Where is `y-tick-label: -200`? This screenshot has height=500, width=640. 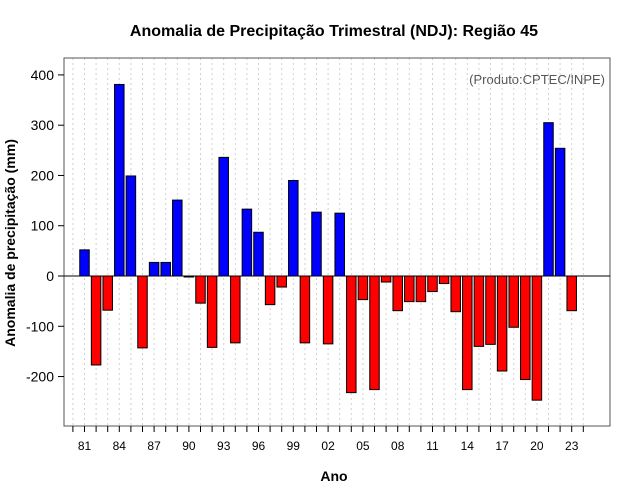
y-tick-label: -200 is located at coordinates (40, 377).